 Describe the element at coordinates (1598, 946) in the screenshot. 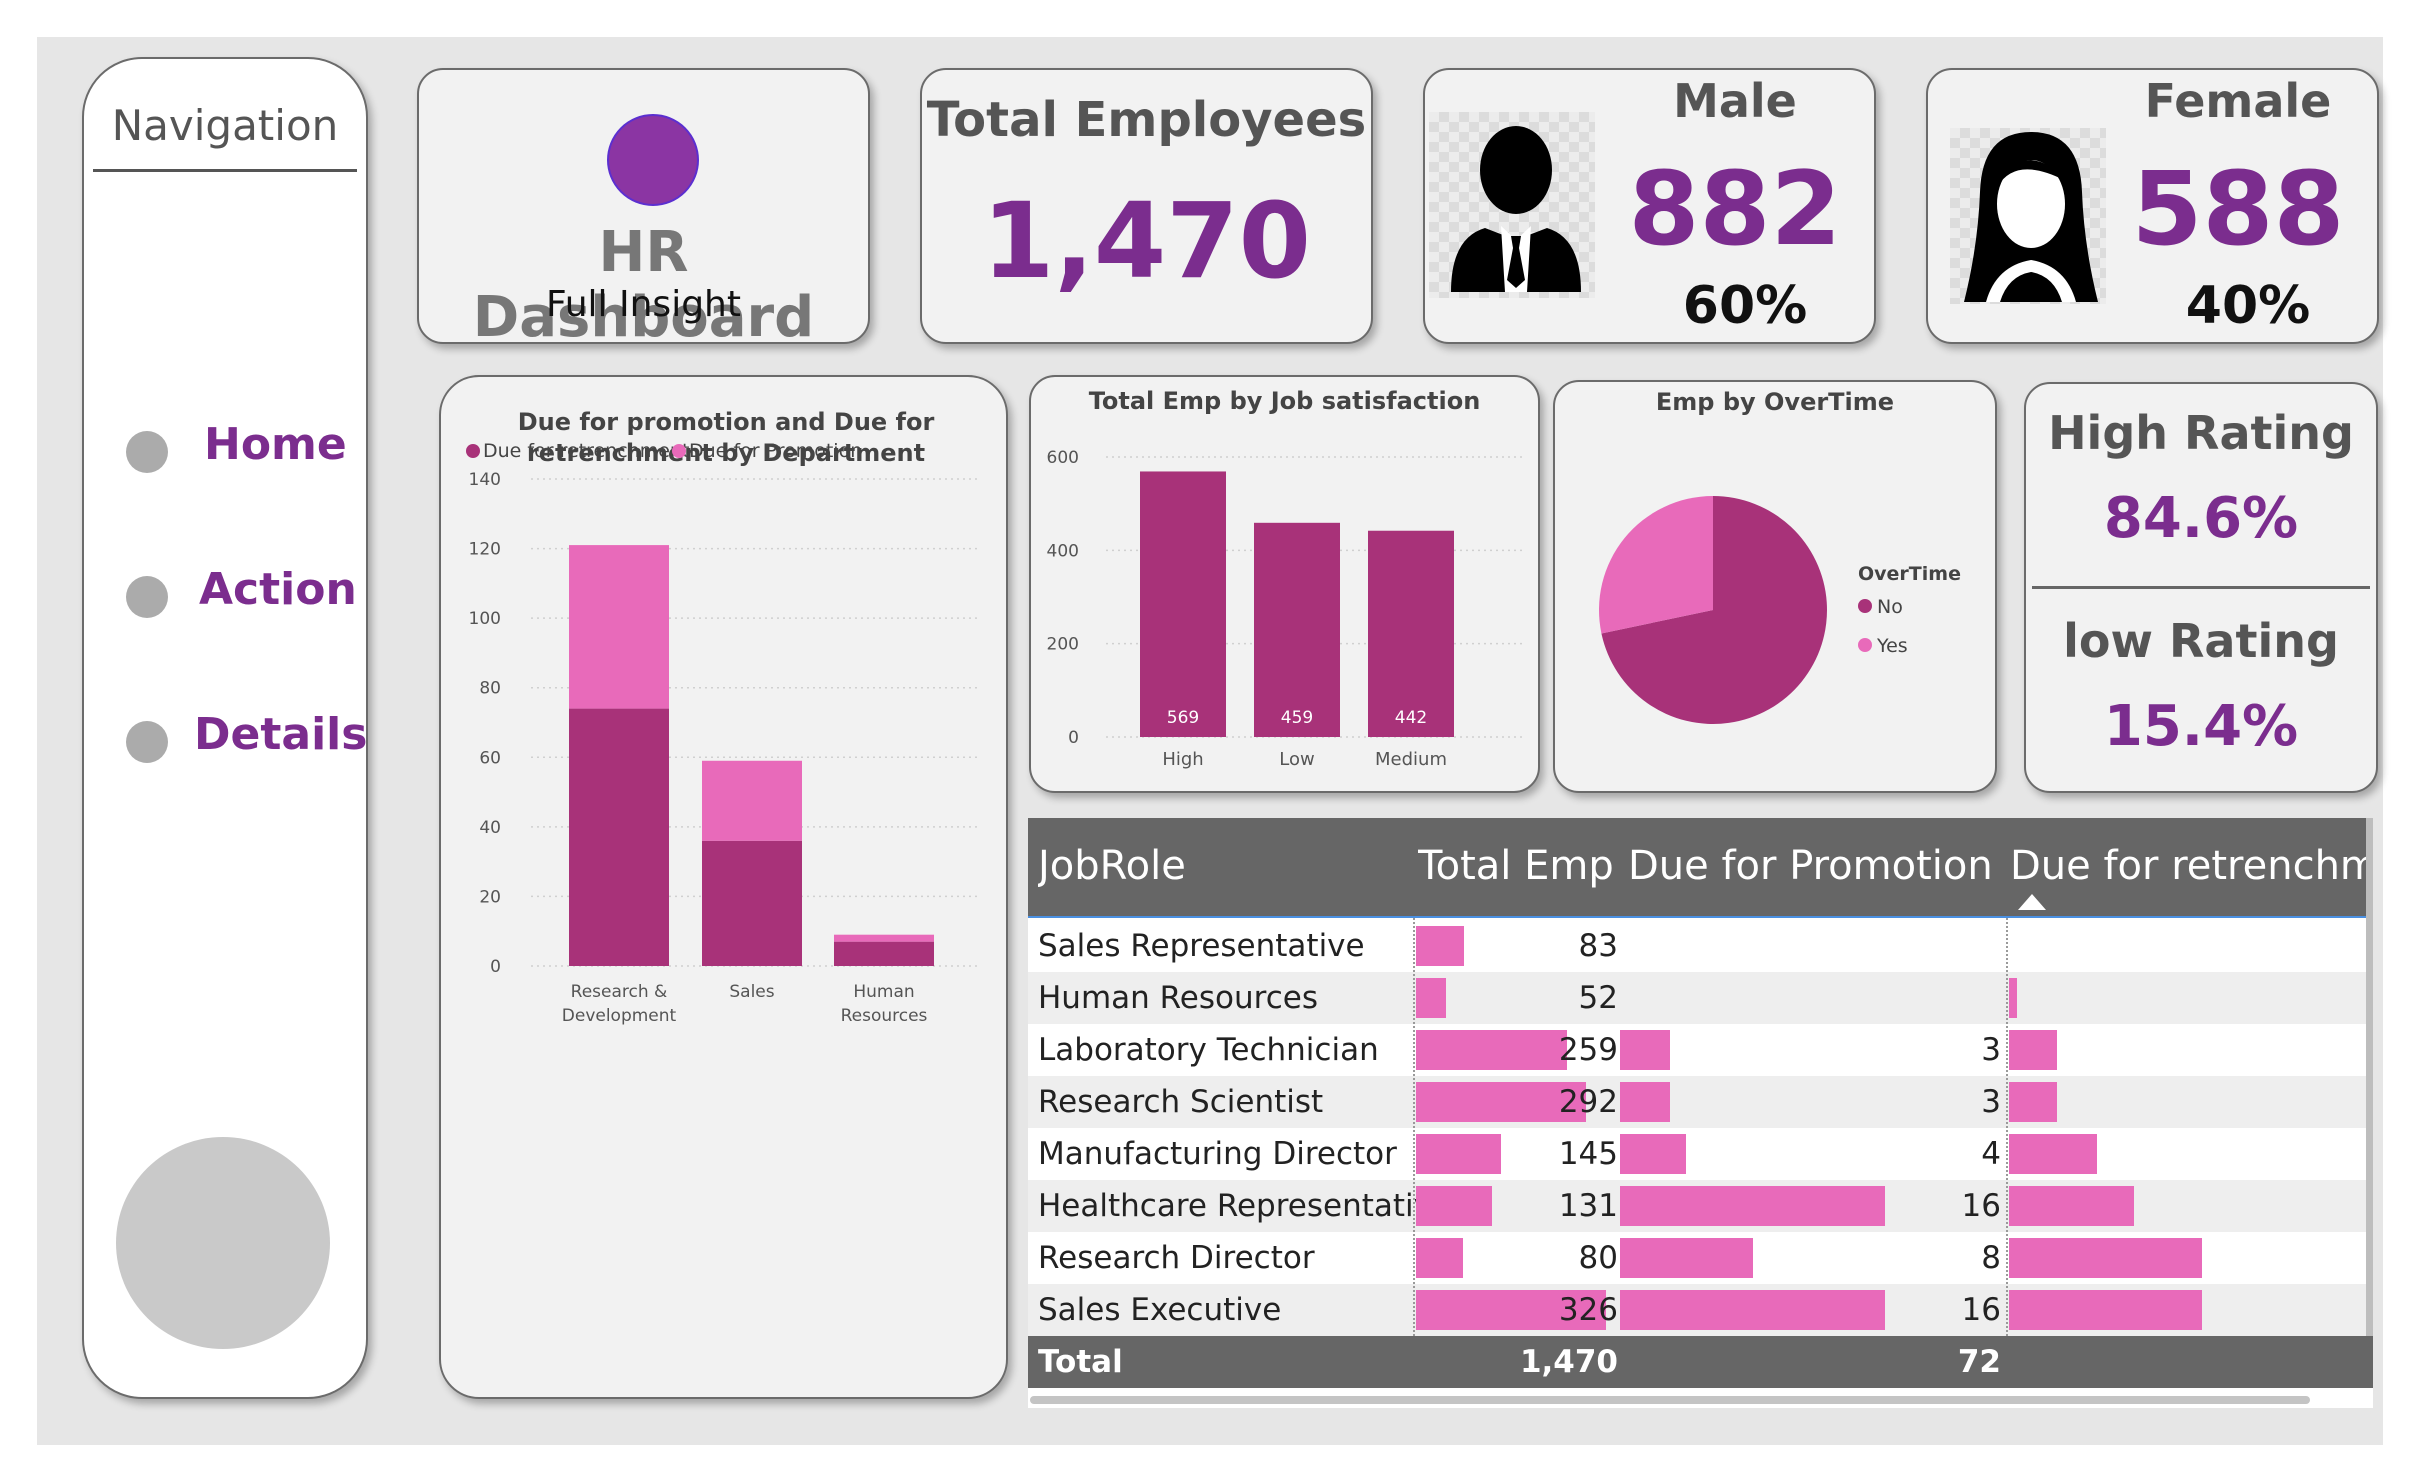

I see `total-emp-cell: 83` at that location.